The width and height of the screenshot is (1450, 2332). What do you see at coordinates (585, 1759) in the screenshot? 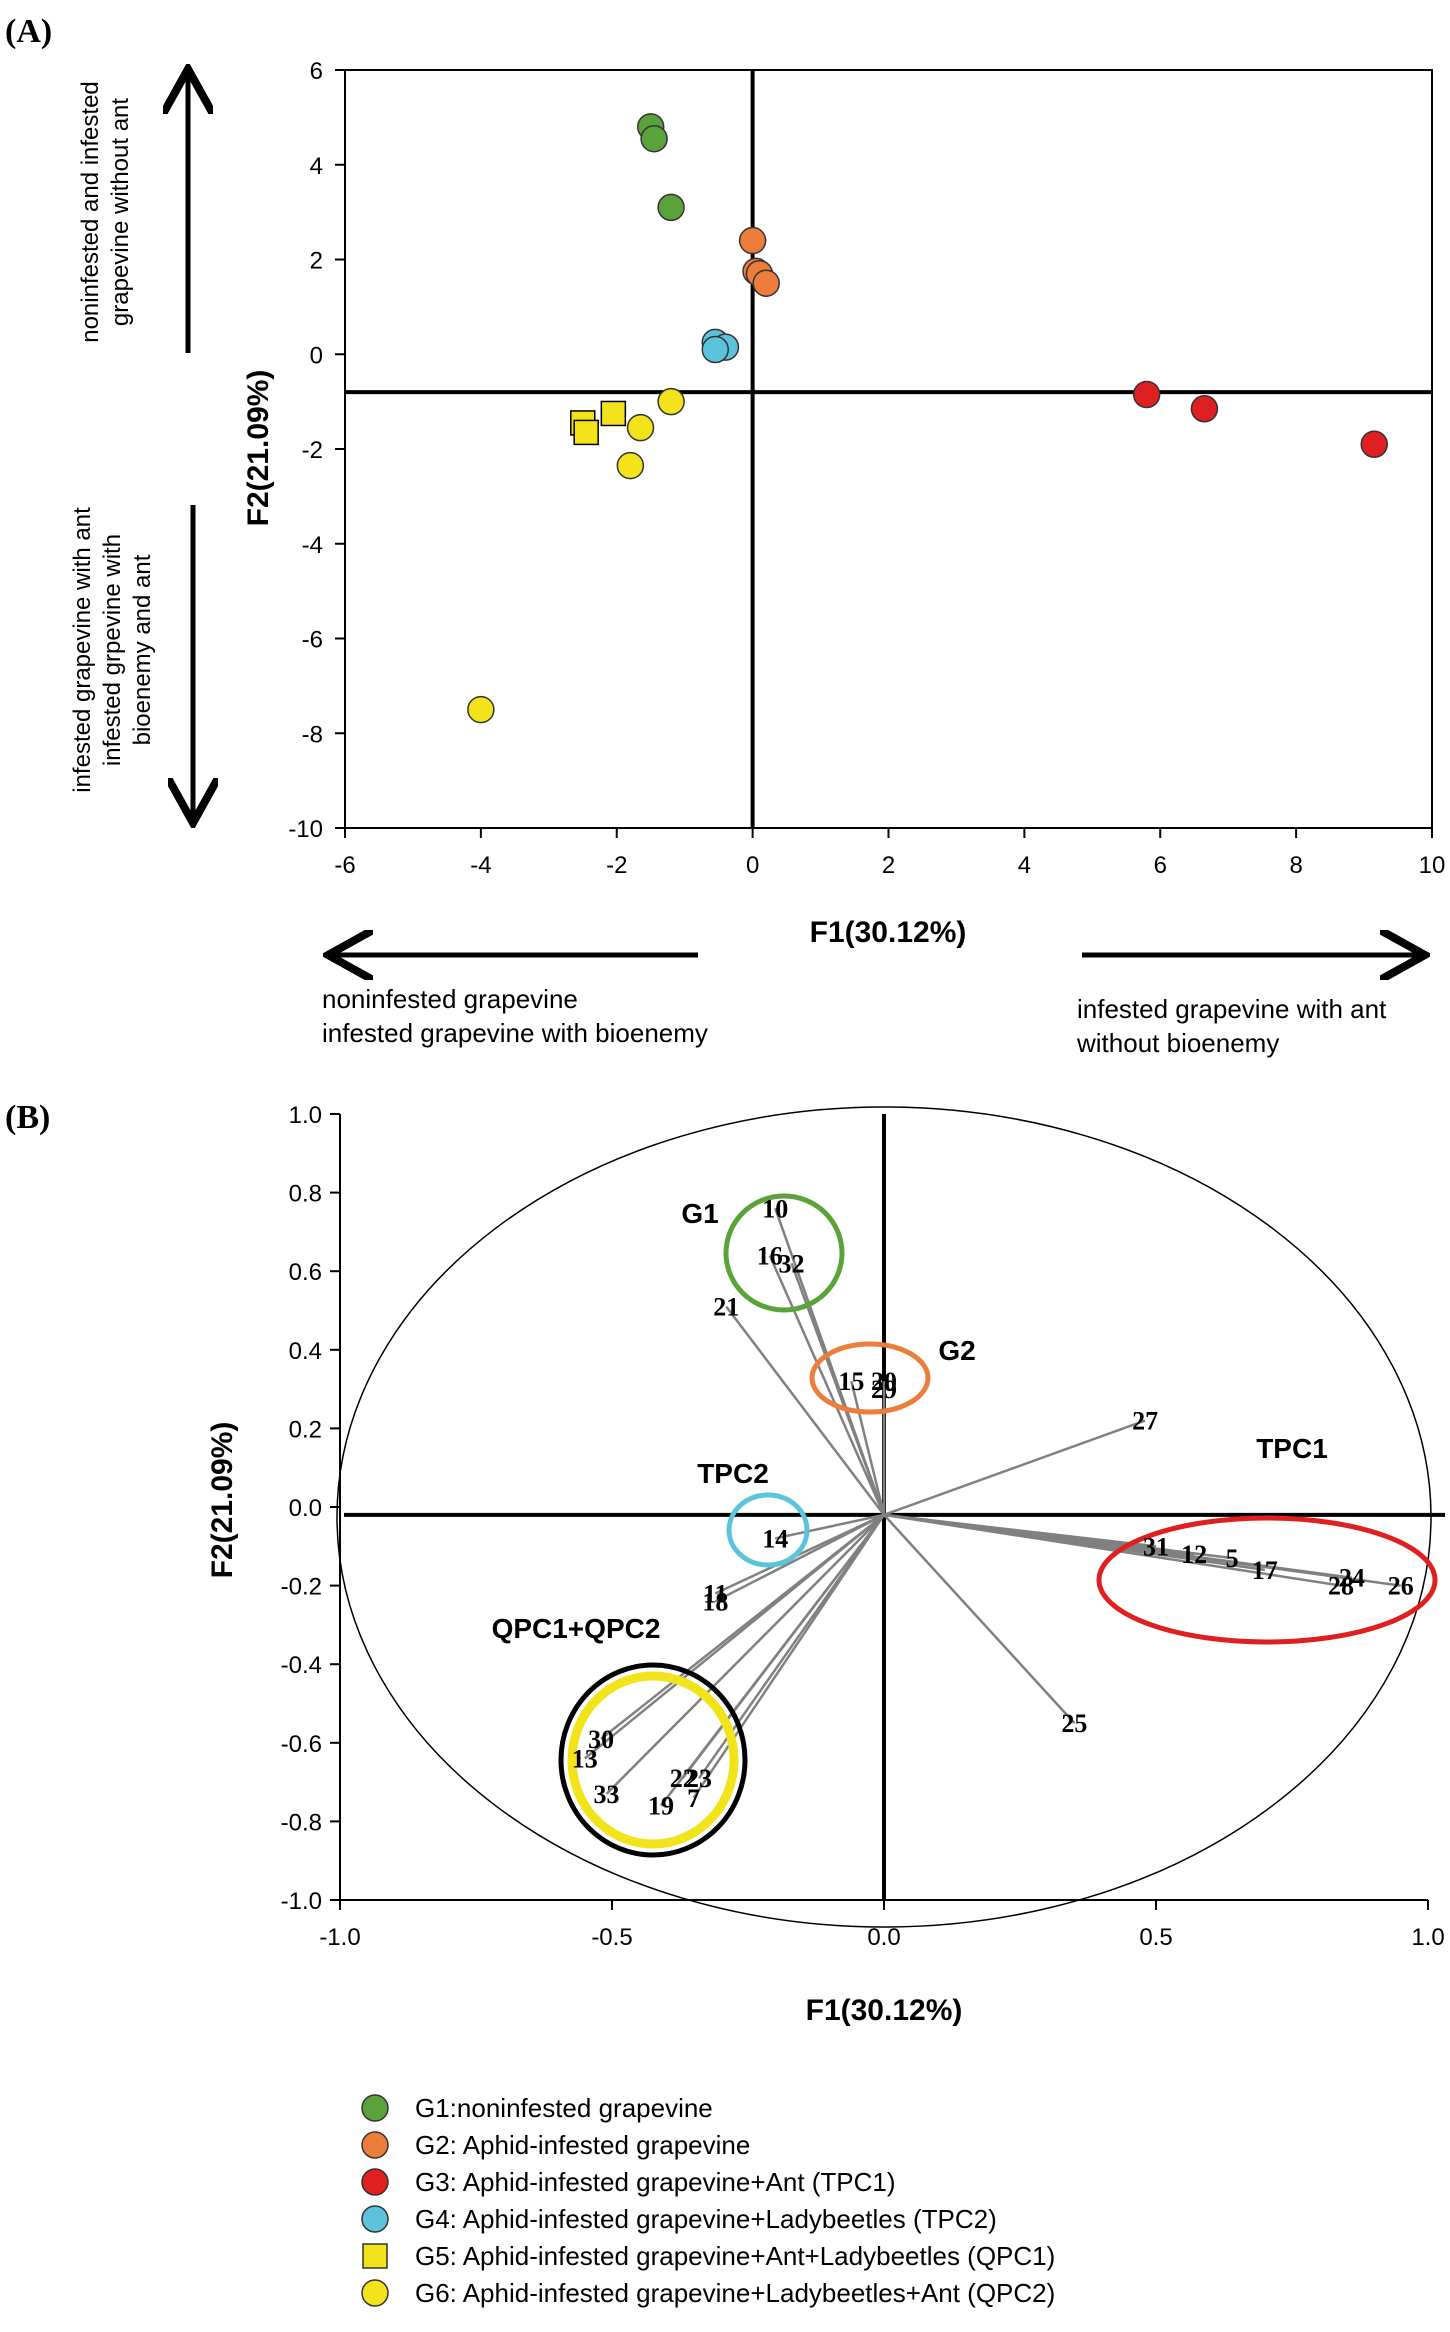
I see `variable-label-13: 13` at bounding box center [585, 1759].